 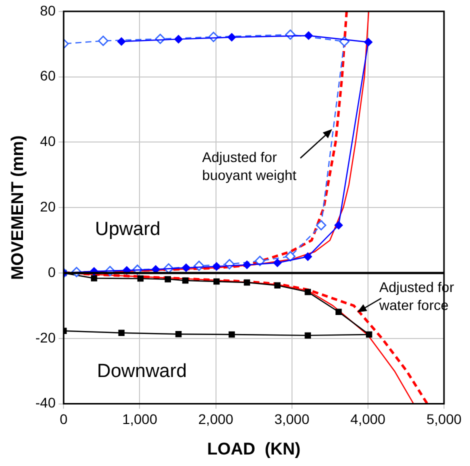 What do you see at coordinates (127, 229) in the screenshot?
I see `annotation: Upward` at bounding box center [127, 229].